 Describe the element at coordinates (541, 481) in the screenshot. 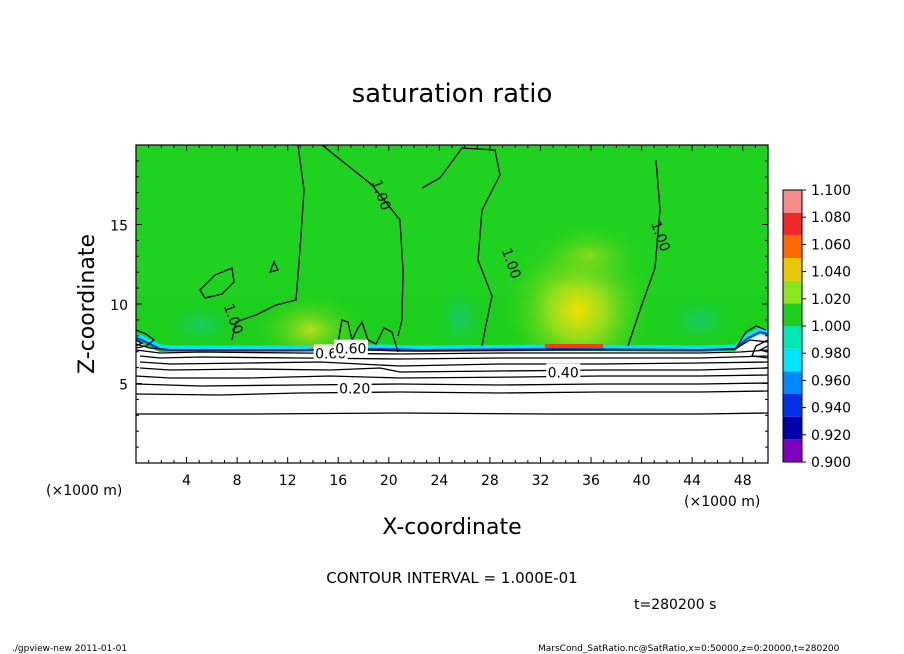

I see `x-tick-label: 32` at that location.